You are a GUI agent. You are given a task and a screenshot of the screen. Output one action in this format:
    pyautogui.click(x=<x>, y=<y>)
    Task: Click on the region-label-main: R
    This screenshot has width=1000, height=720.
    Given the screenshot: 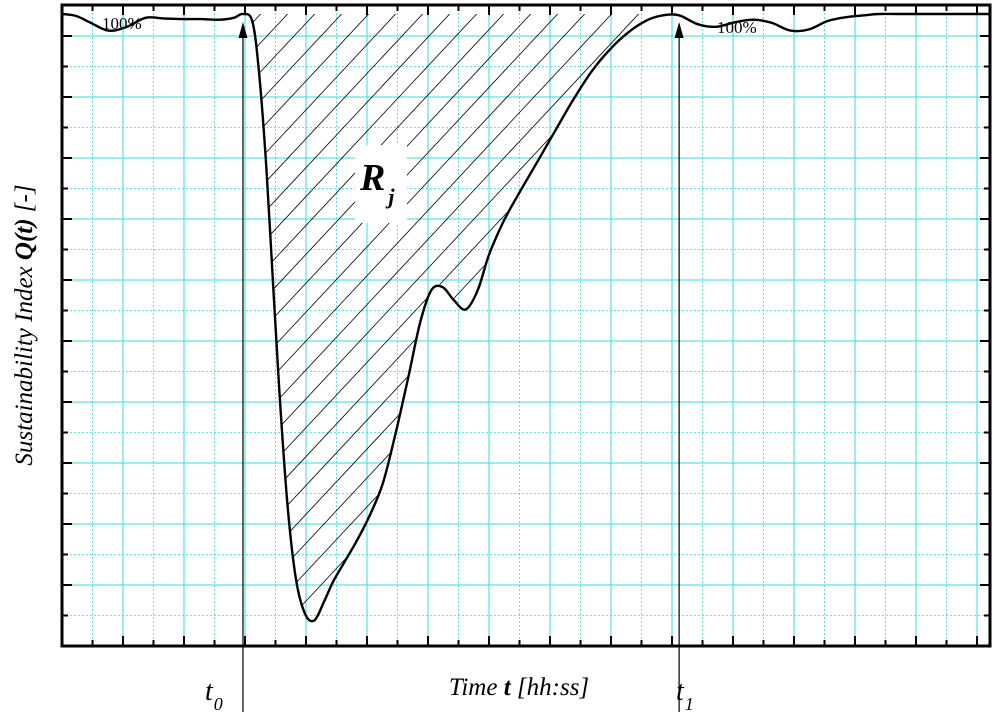 What is the action you would take?
    pyautogui.click(x=372, y=178)
    